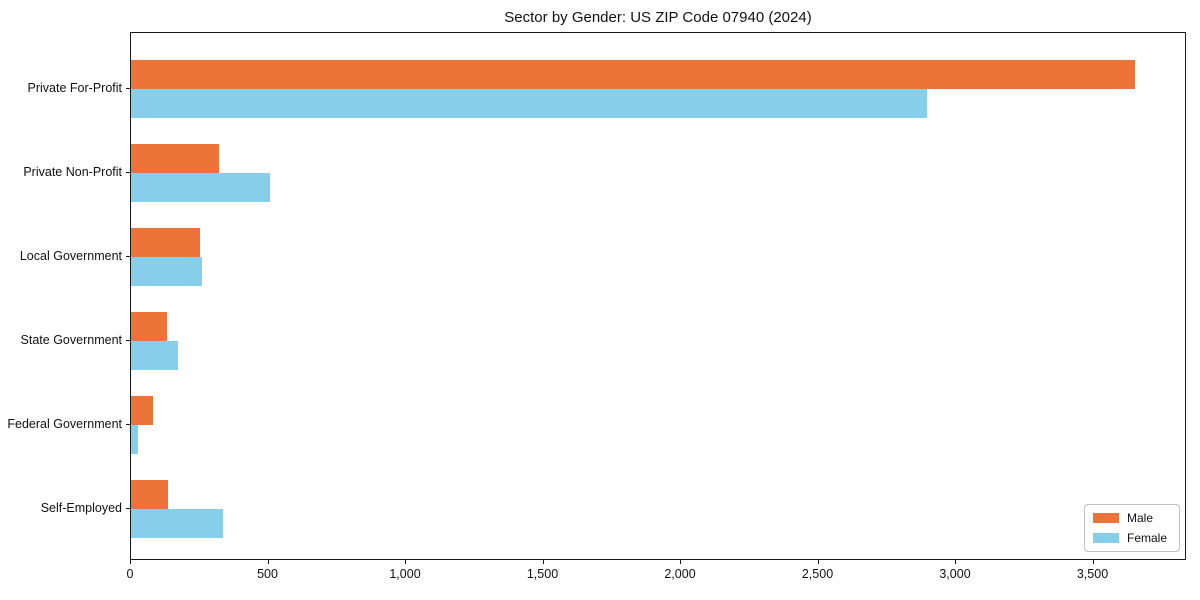 Image resolution: width=1200 pixels, height=600 pixels. Describe the element at coordinates (74, 88) in the screenshot. I see `category-label: Private For-Profit` at that location.